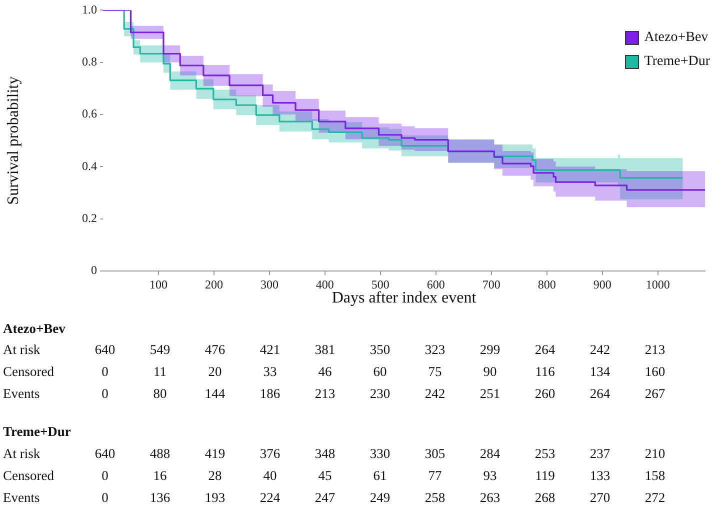  What do you see at coordinates (89, 113) in the screenshot?
I see `y-tick-label: 0.6` at bounding box center [89, 113].